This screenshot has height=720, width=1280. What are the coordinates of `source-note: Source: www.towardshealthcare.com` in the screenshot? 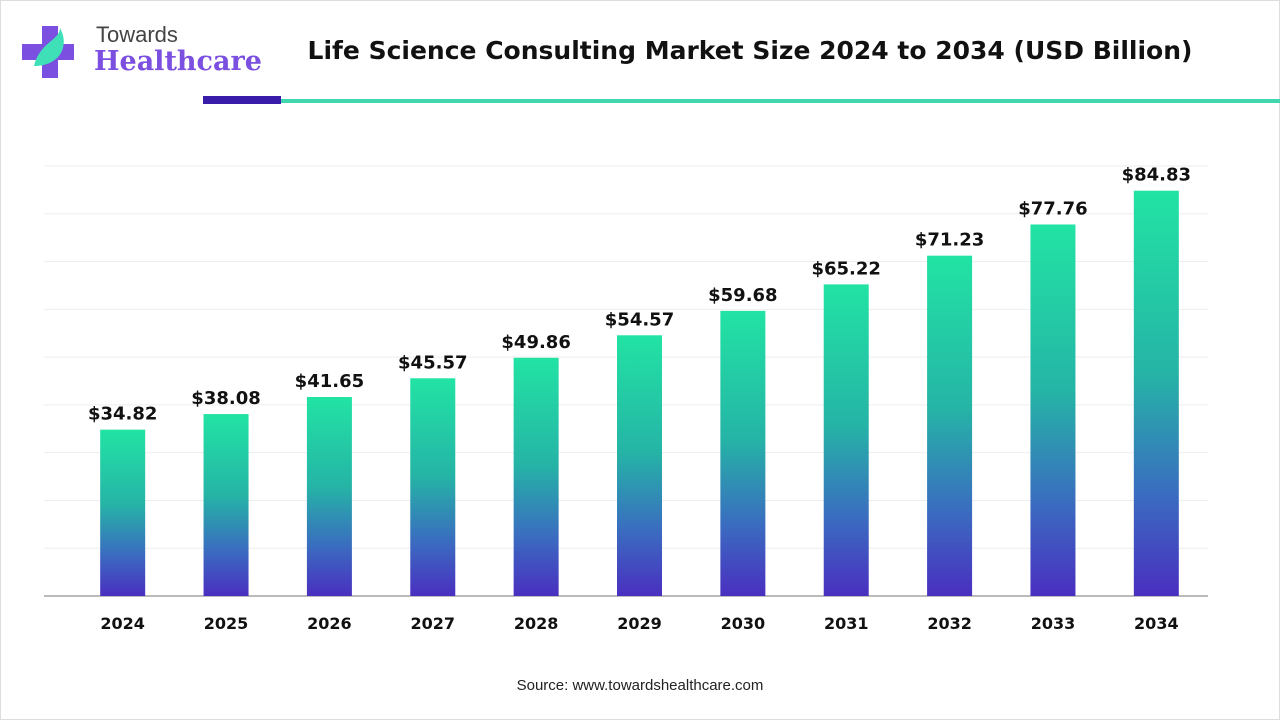 It's located at (640, 685).